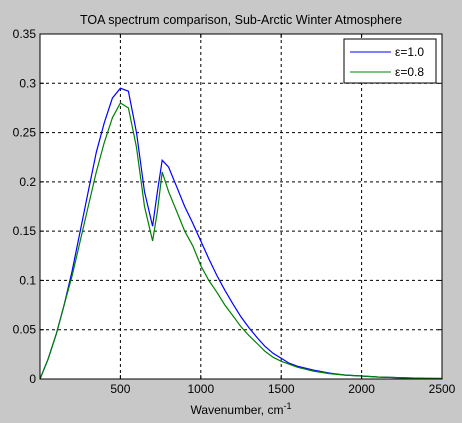 The image size is (462, 423). I want to click on x-axis-label: Wavenumber, cm-1, so click(241, 409).